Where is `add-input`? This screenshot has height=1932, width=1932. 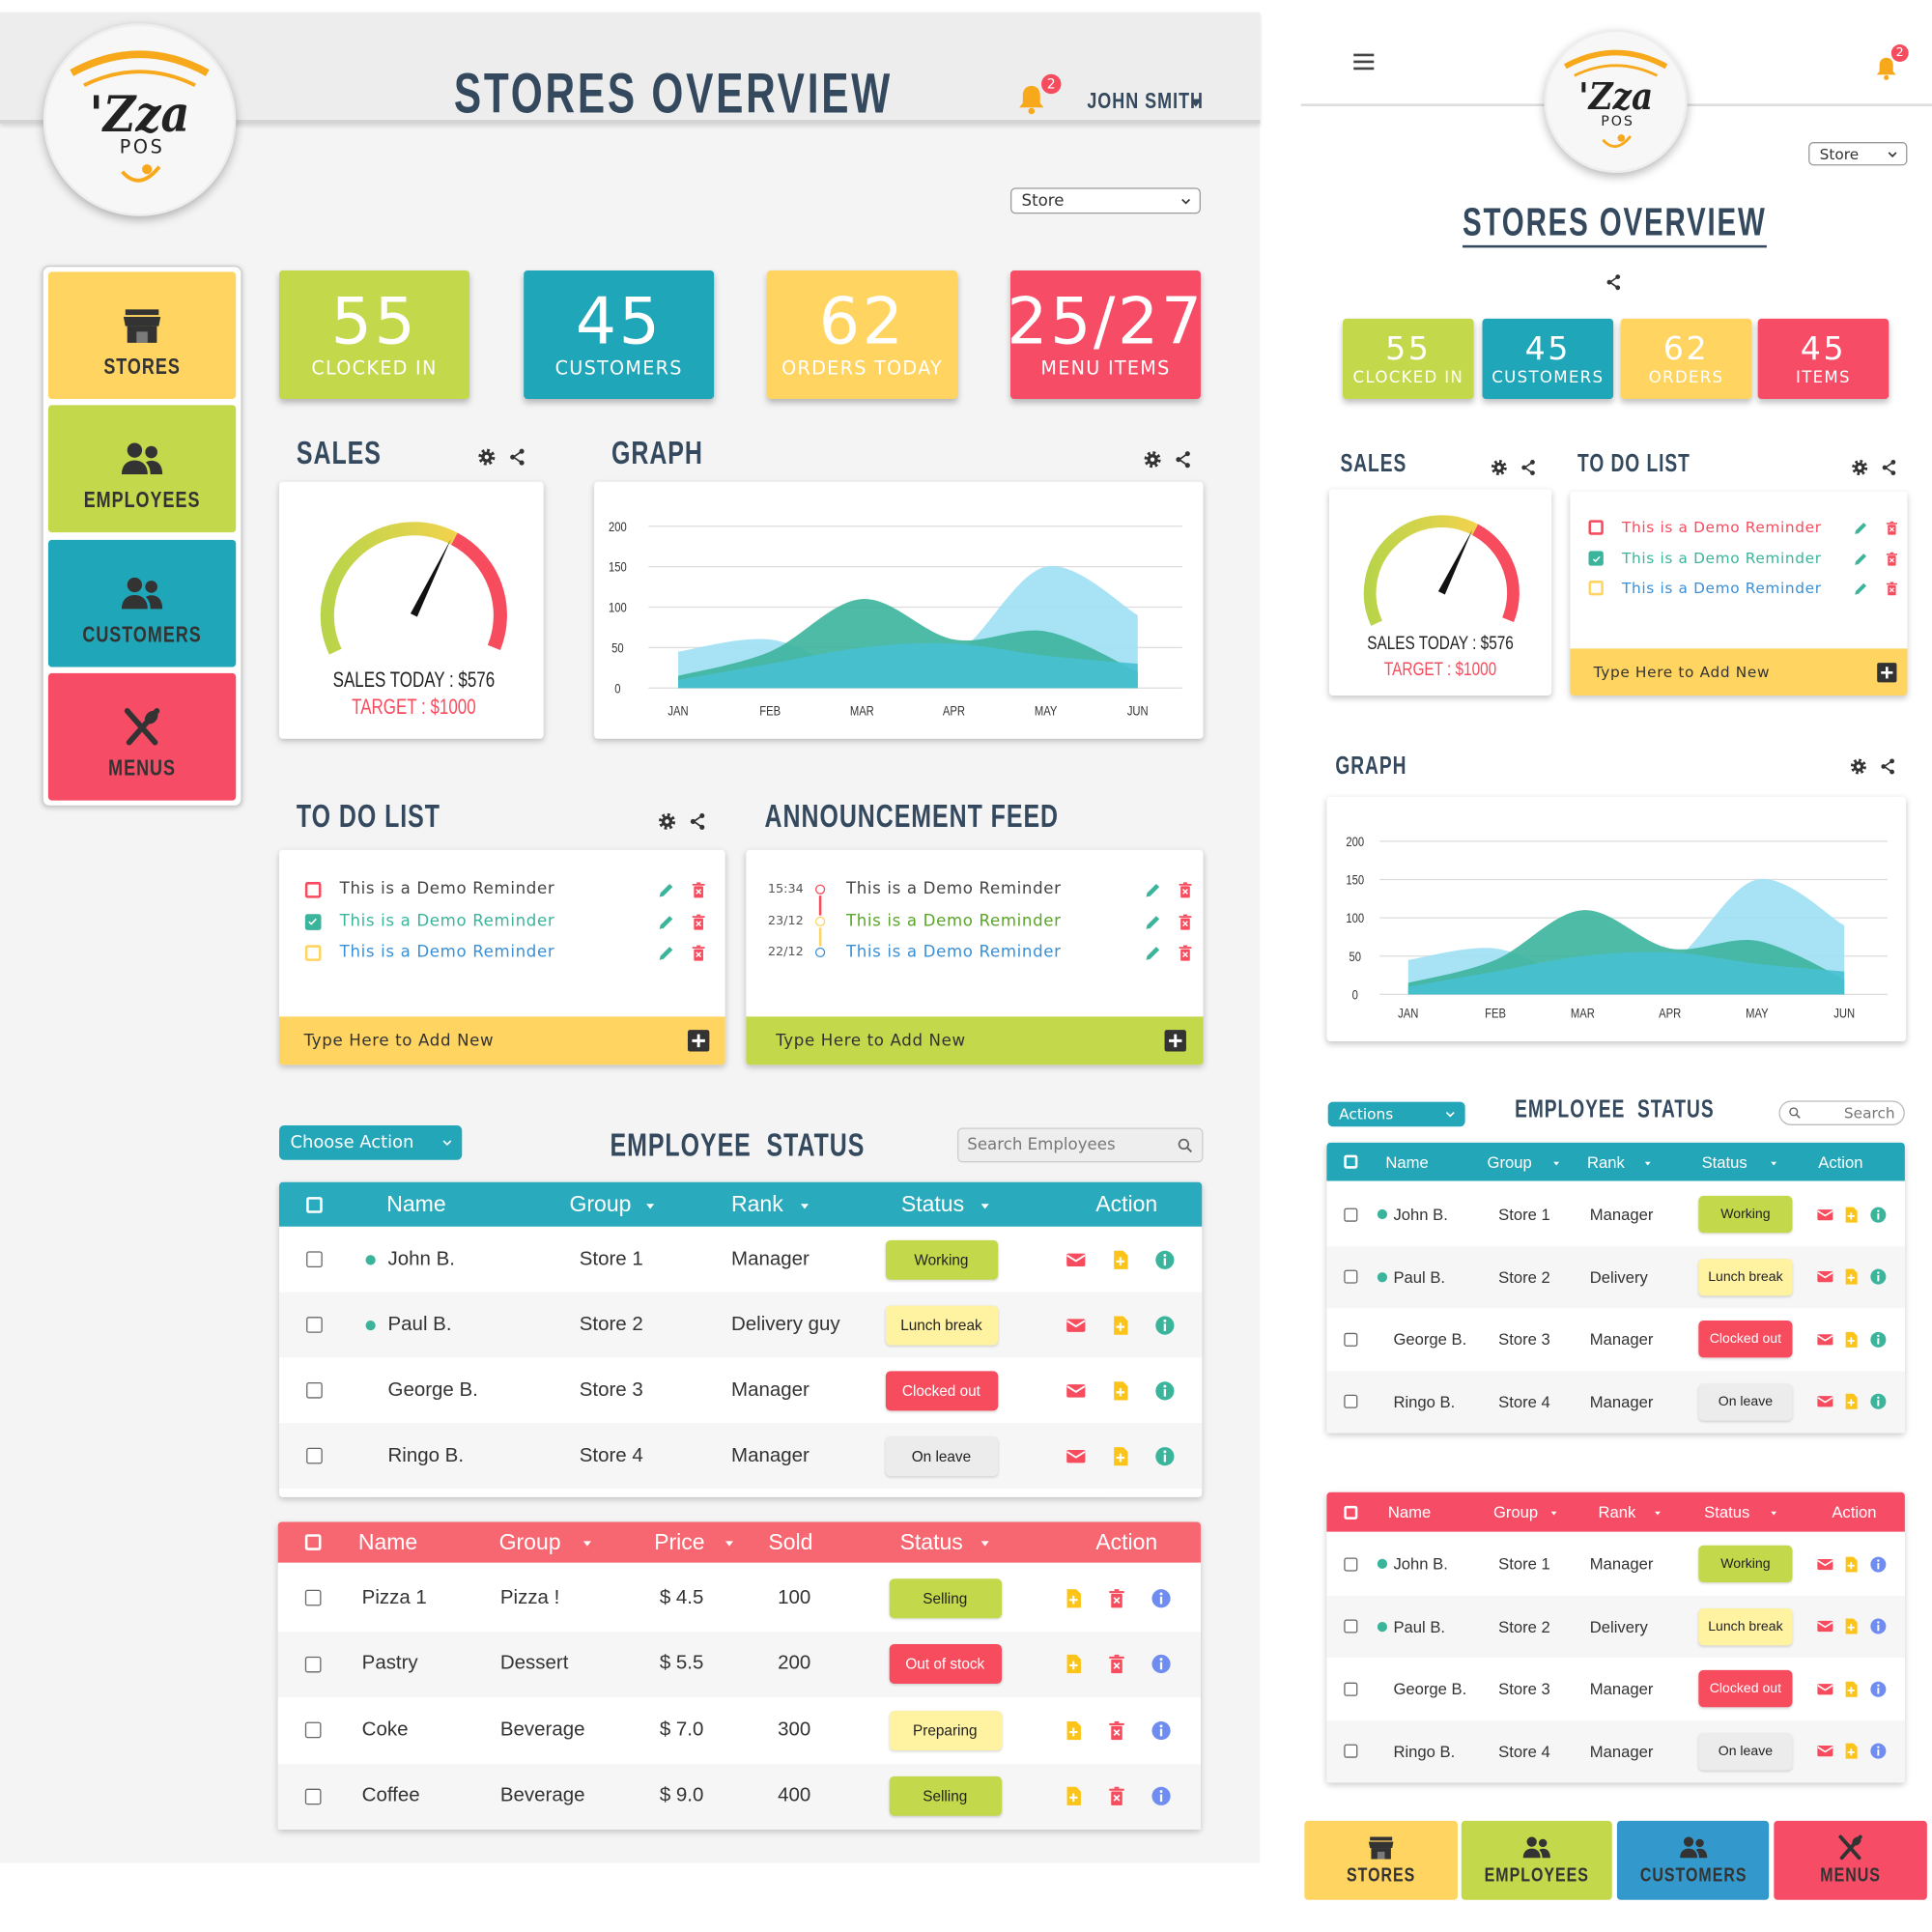 add-input is located at coordinates (1739, 672).